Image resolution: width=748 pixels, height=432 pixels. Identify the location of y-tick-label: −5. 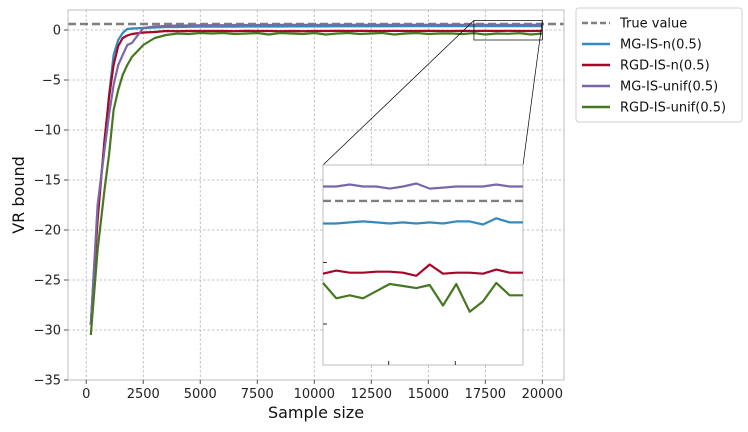
(51, 81).